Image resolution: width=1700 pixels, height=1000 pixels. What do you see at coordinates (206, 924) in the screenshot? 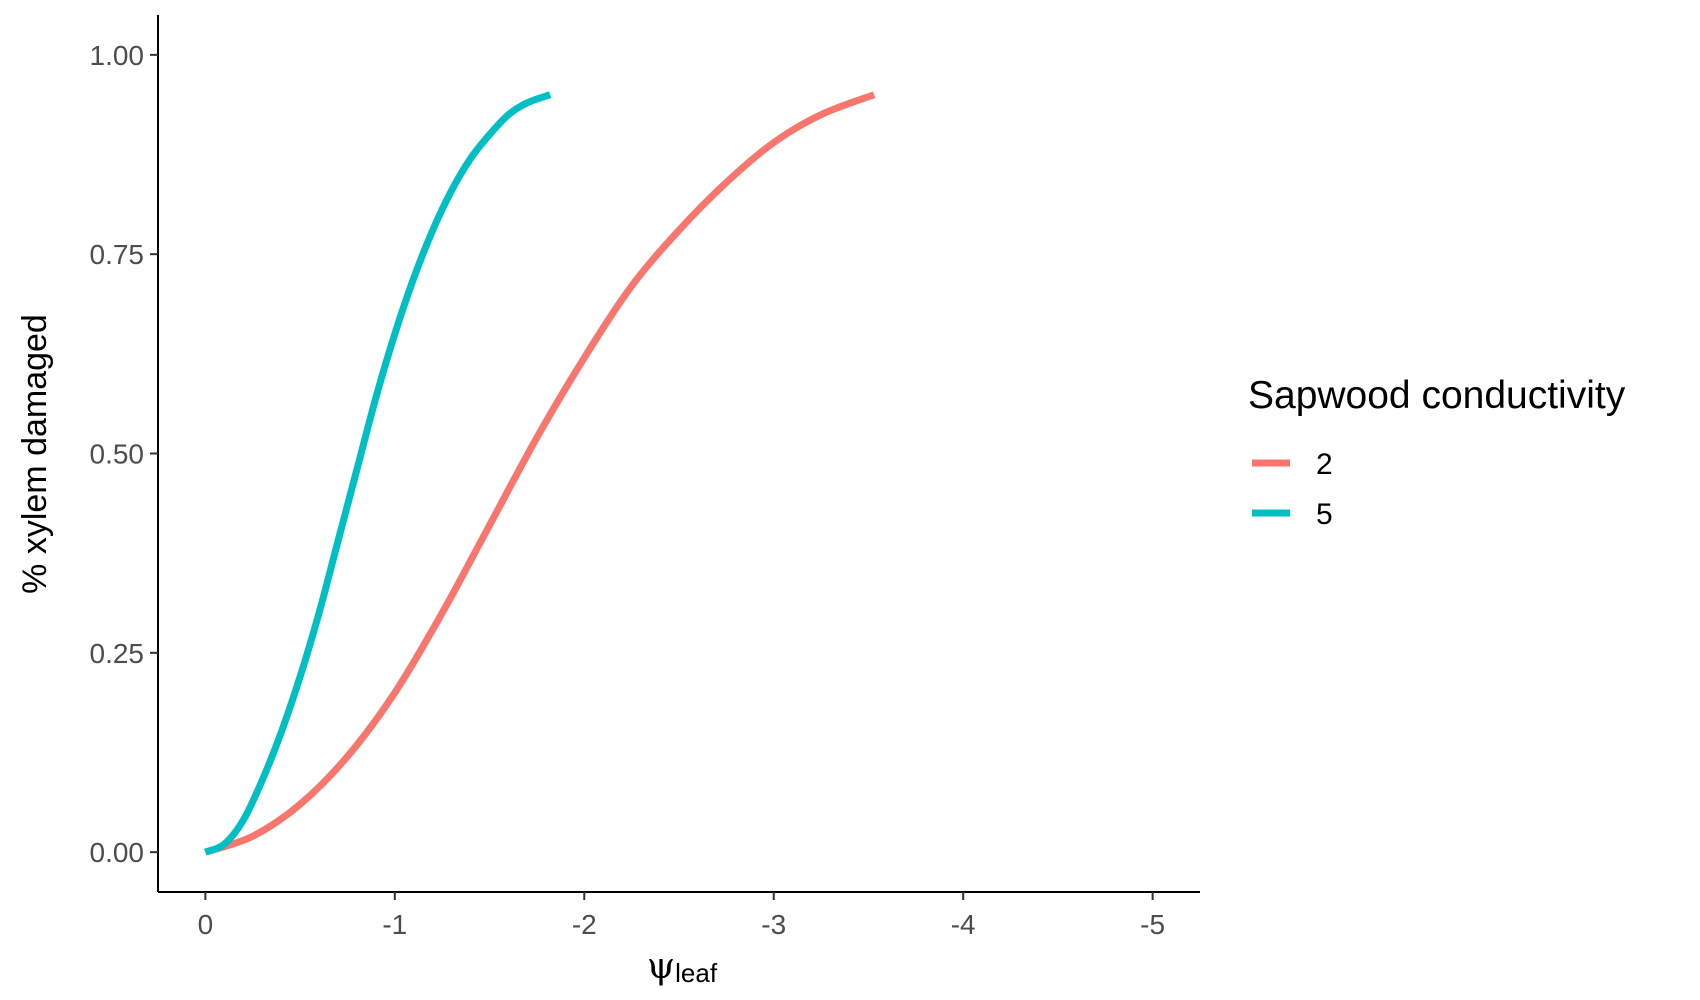
I see `x-tick-label: 0` at bounding box center [206, 924].